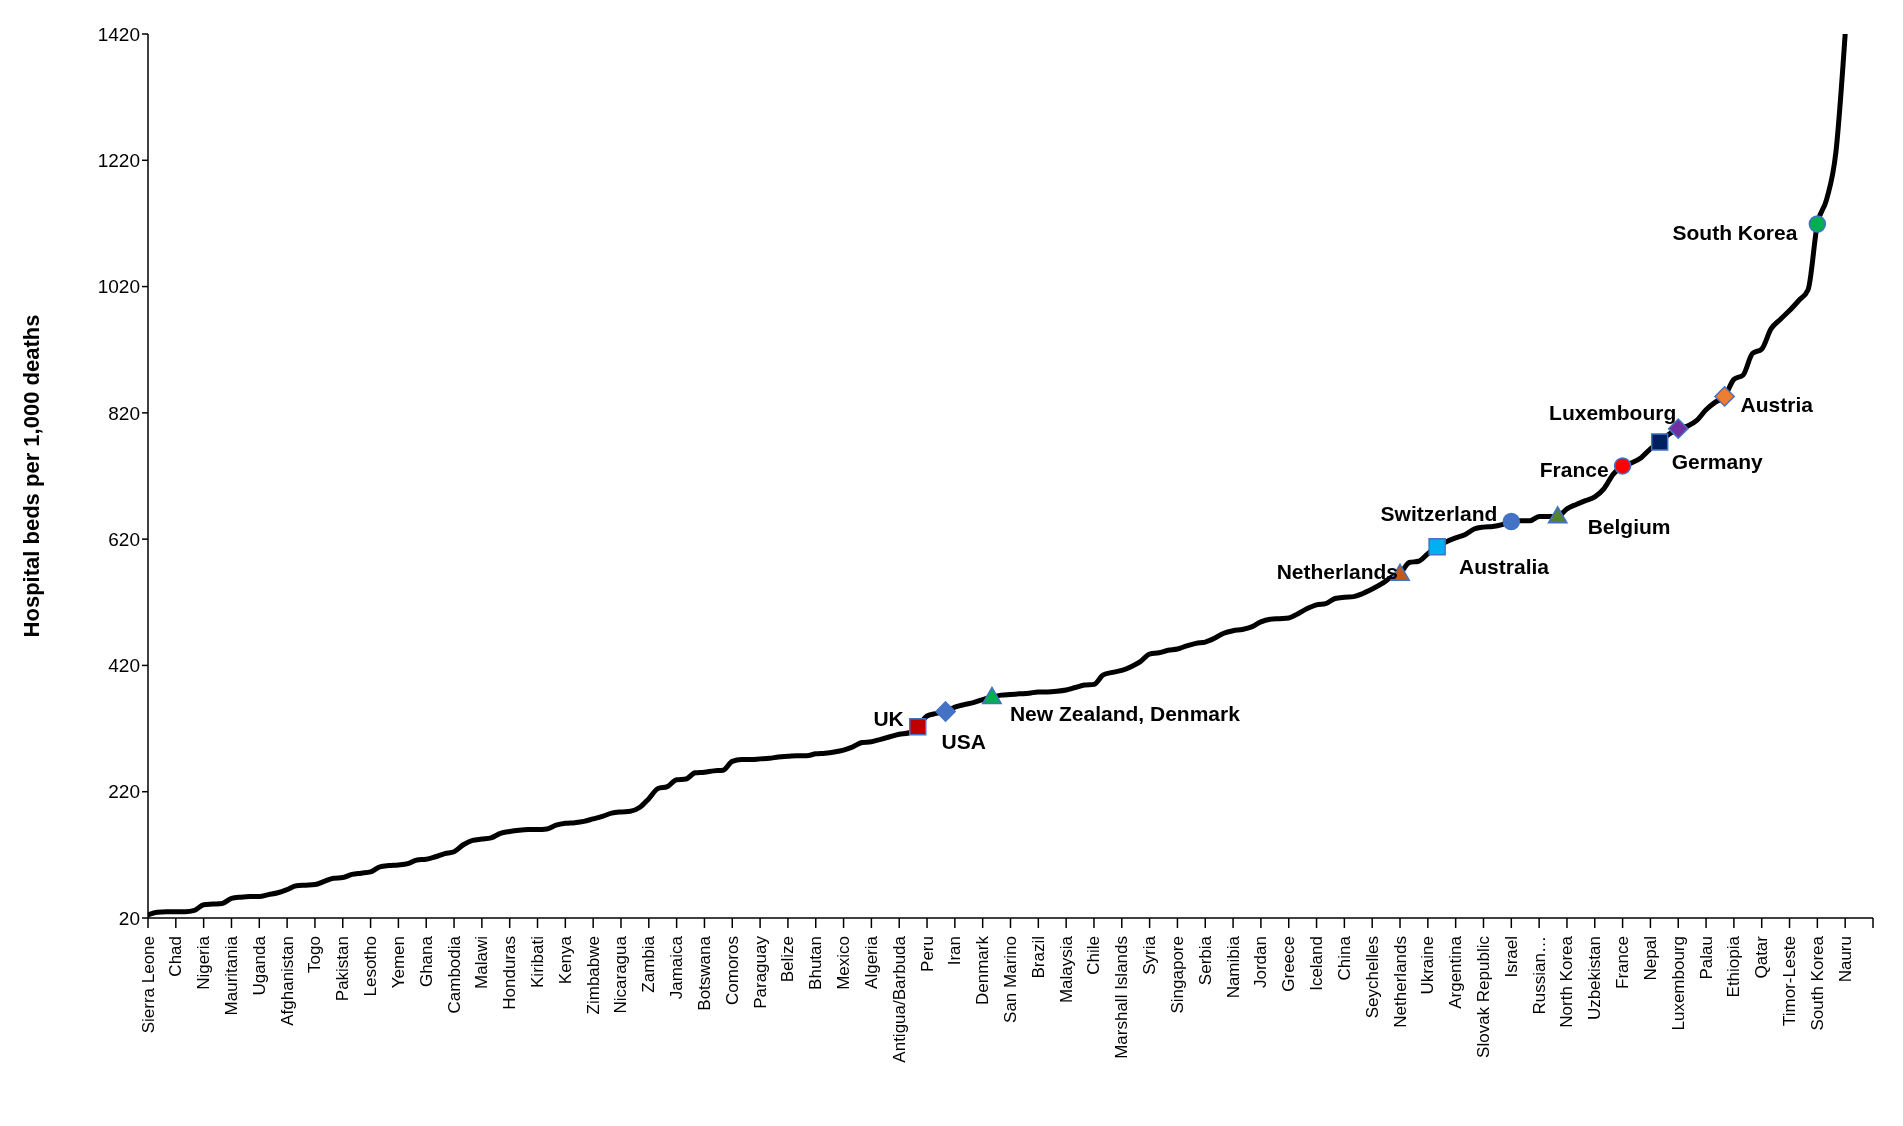  Describe the element at coordinates (1038, 957) in the screenshot. I see `x-tick-label: Brazil` at that location.